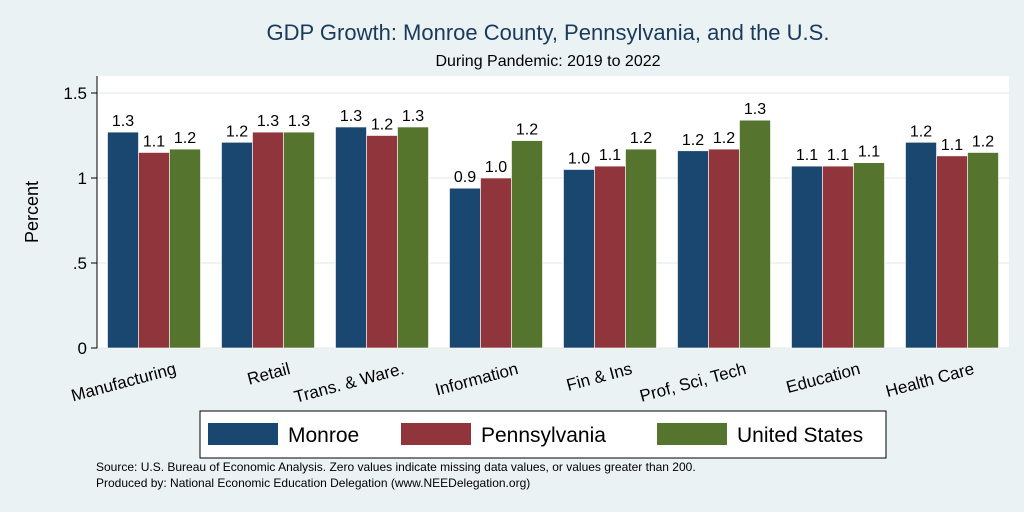 Image resolution: width=1024 pixels, height=512 pixels. I want to click on chart-subtitle: During Pandemic: 2019 to 2022, so click(547, 61).